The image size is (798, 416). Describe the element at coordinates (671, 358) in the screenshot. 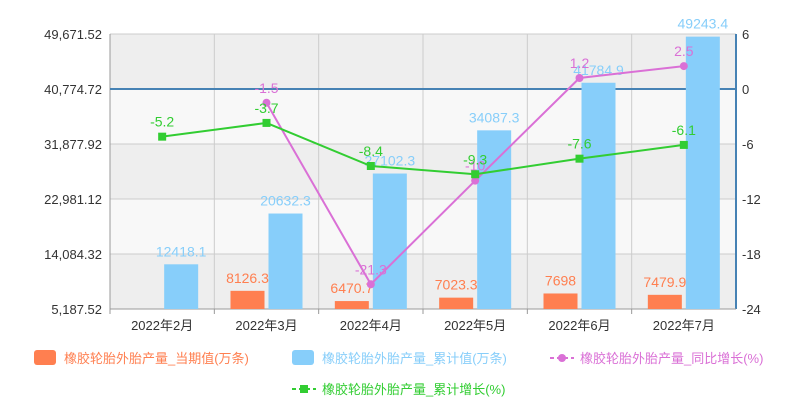

I see `legend-label: 橡胶轮胎外胎产量_同比增长(%)` at that location.